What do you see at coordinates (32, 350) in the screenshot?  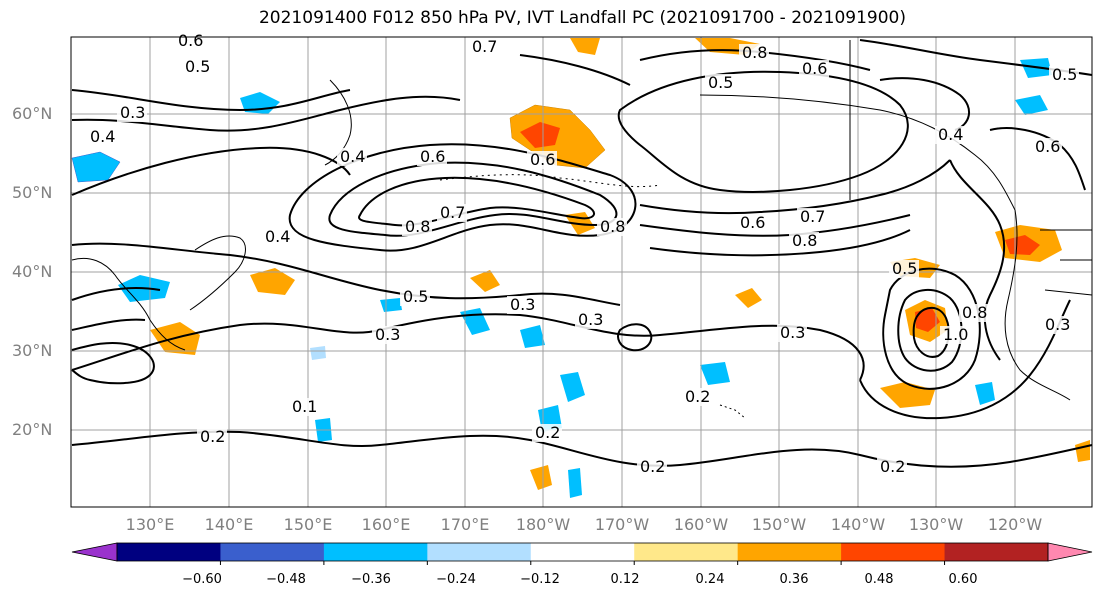 I see `lat-label-30n: 30°N` at bounding box center [32, 350].